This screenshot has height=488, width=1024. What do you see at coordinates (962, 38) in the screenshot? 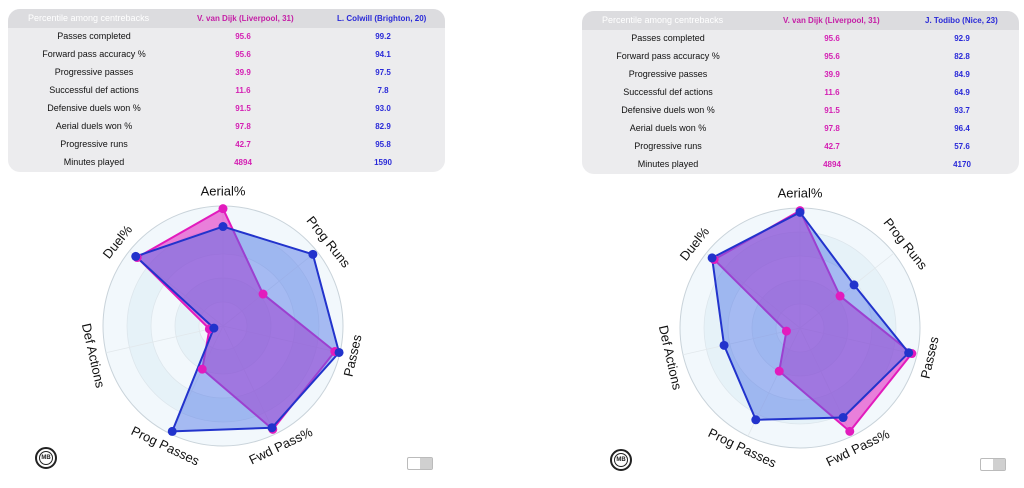
I see `player2-value: 92.9` at bounding box center [962, 38].